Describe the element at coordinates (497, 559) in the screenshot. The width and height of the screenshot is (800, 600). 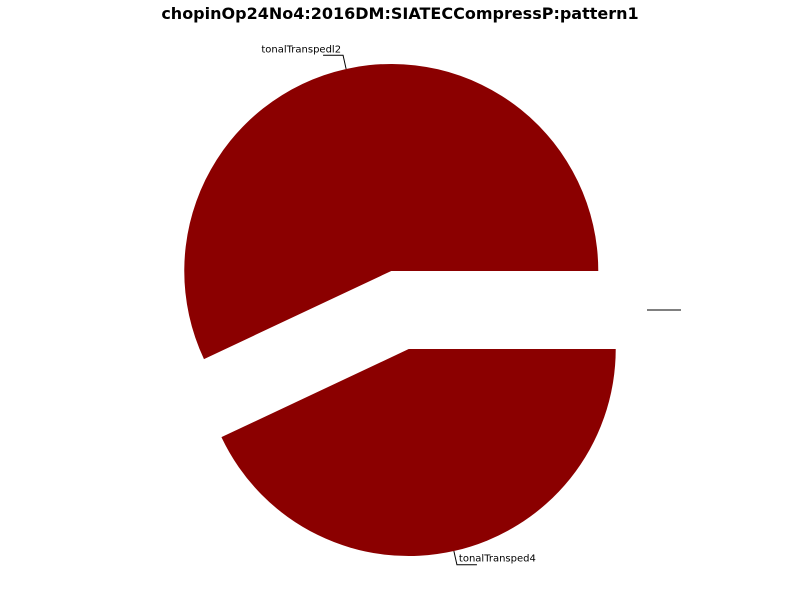
I see `slice-label: tonalTransped4` at that location.